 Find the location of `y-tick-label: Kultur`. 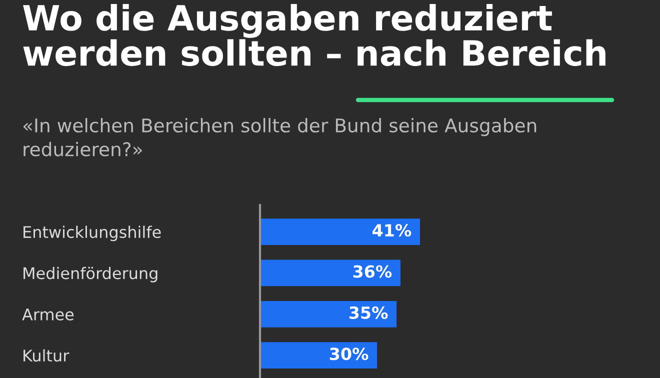

y-tick-label: Kultur is located at coordinates (47, 355).